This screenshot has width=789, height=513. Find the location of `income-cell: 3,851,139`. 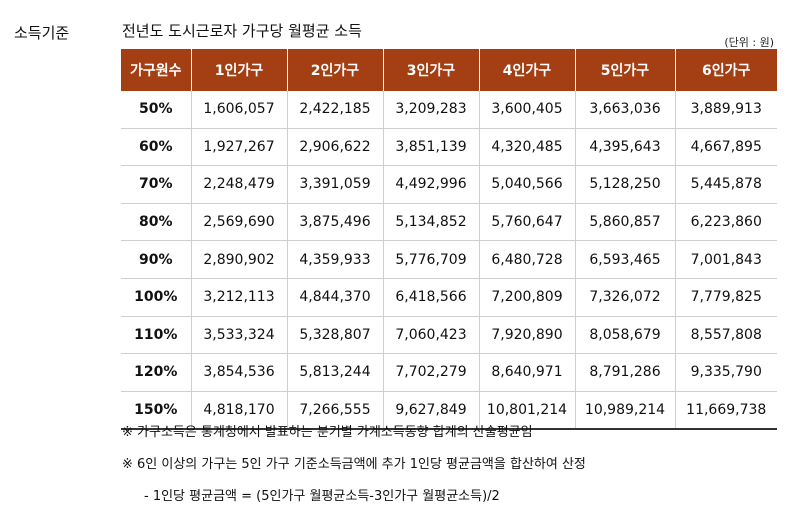

income-cell: 3,851,139 is located at coordinates (430, 147).